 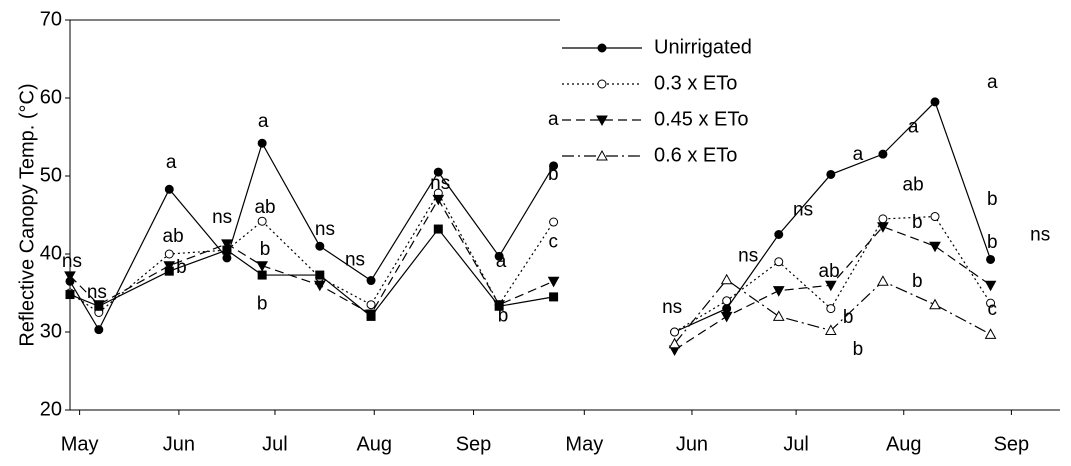 I want to click on y-tick-label: 70, so click(x=51, y=19).